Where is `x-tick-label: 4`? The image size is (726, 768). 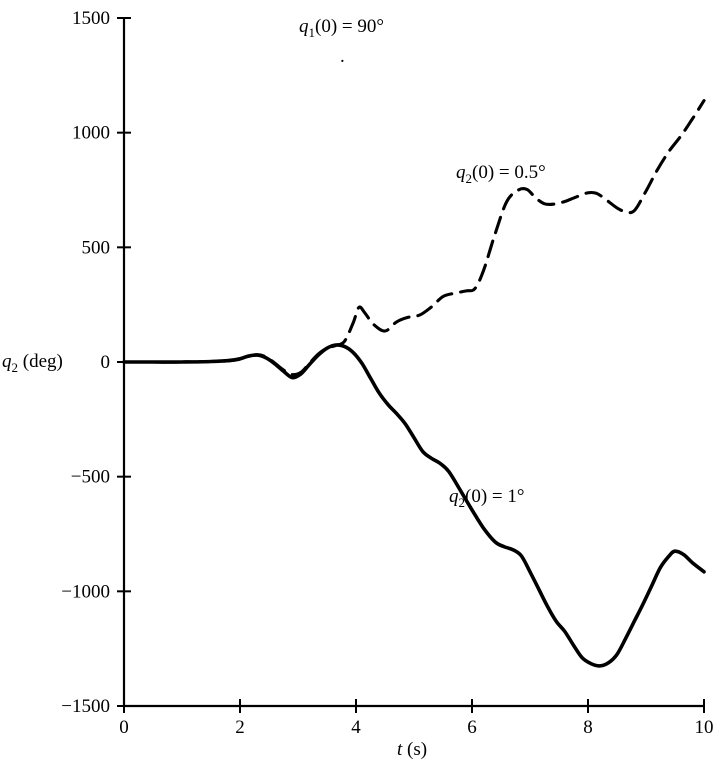 x-tick-label: 4 is located at coordinates (356, 727).